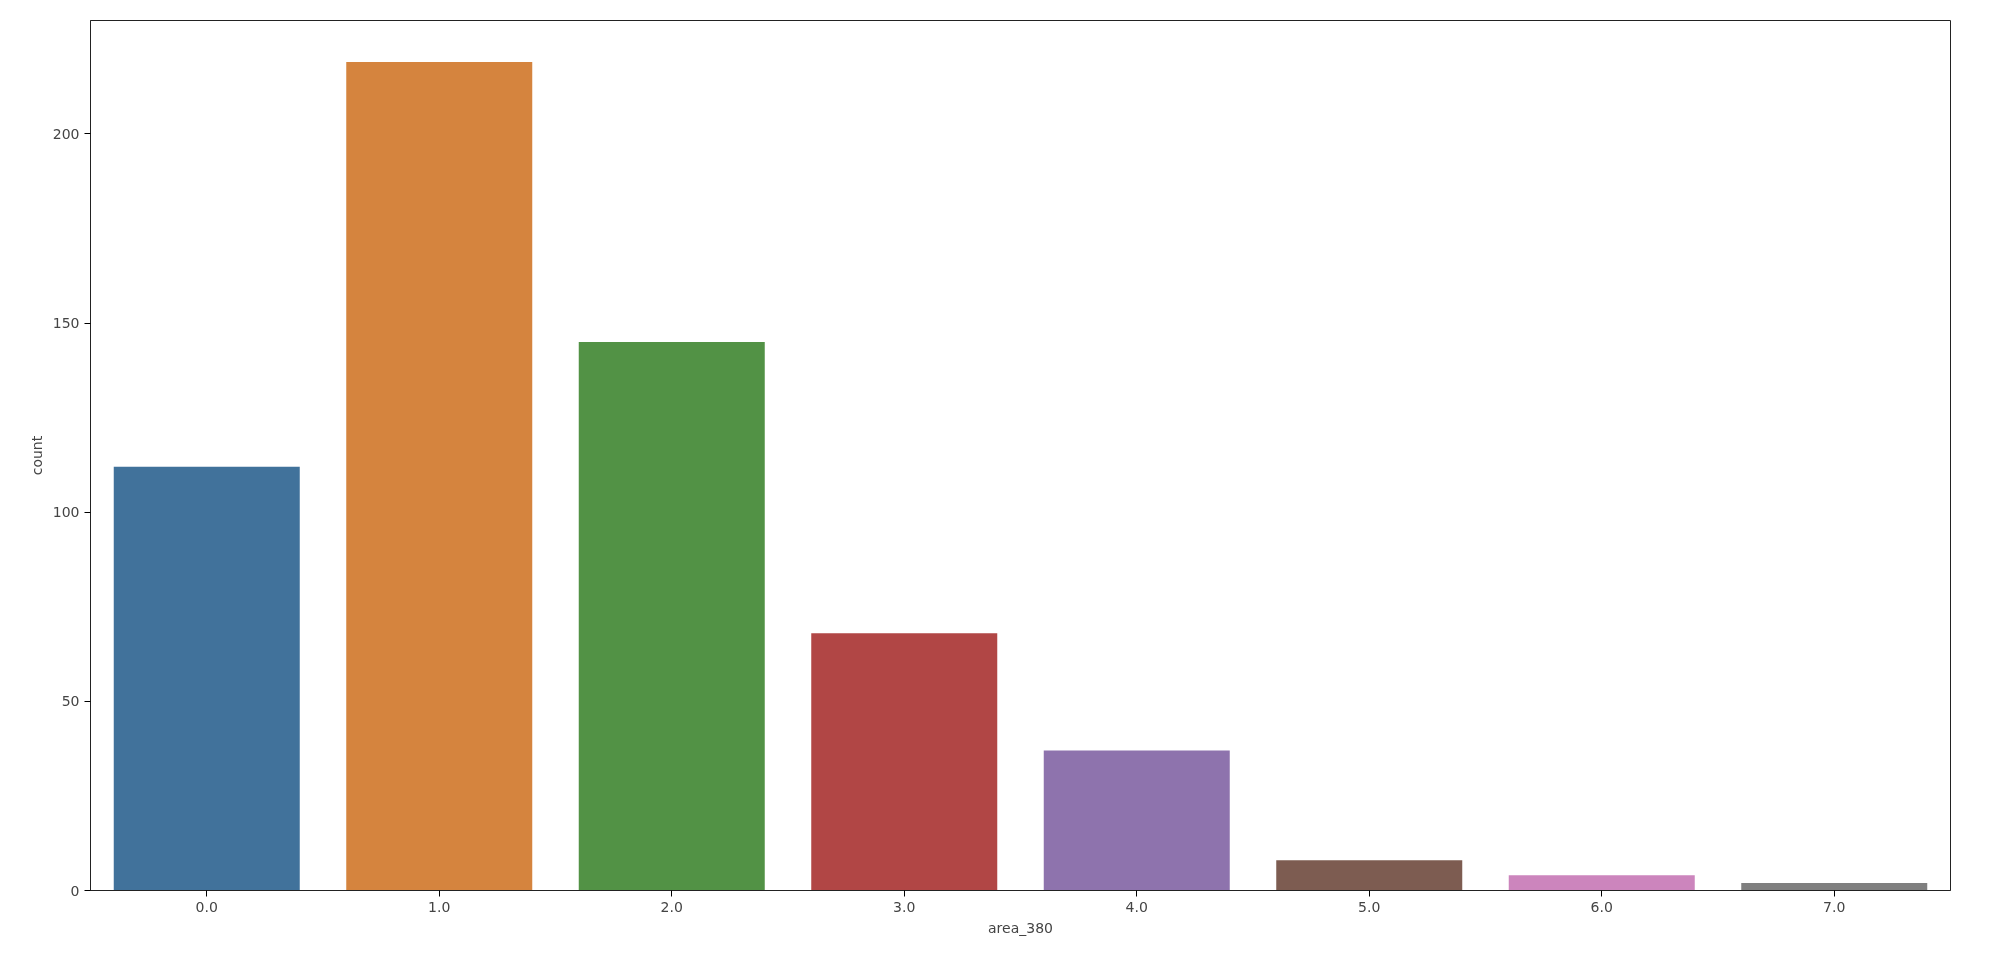  Describe the element at coordinates (36, 455) in the screenshot. I see `y-axis-title: count` at that location.